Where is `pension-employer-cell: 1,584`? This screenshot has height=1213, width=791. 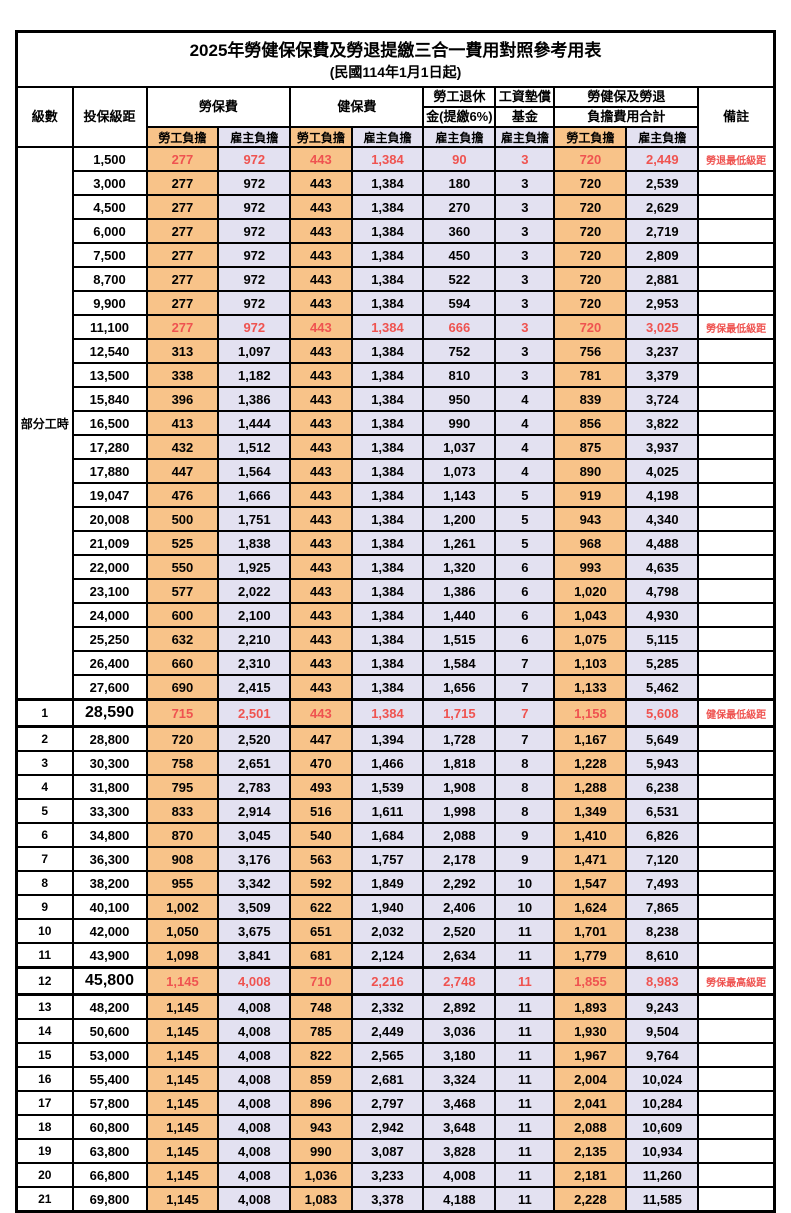 pension-employer-cell: 1,584 is located at coordinates (459, 663).